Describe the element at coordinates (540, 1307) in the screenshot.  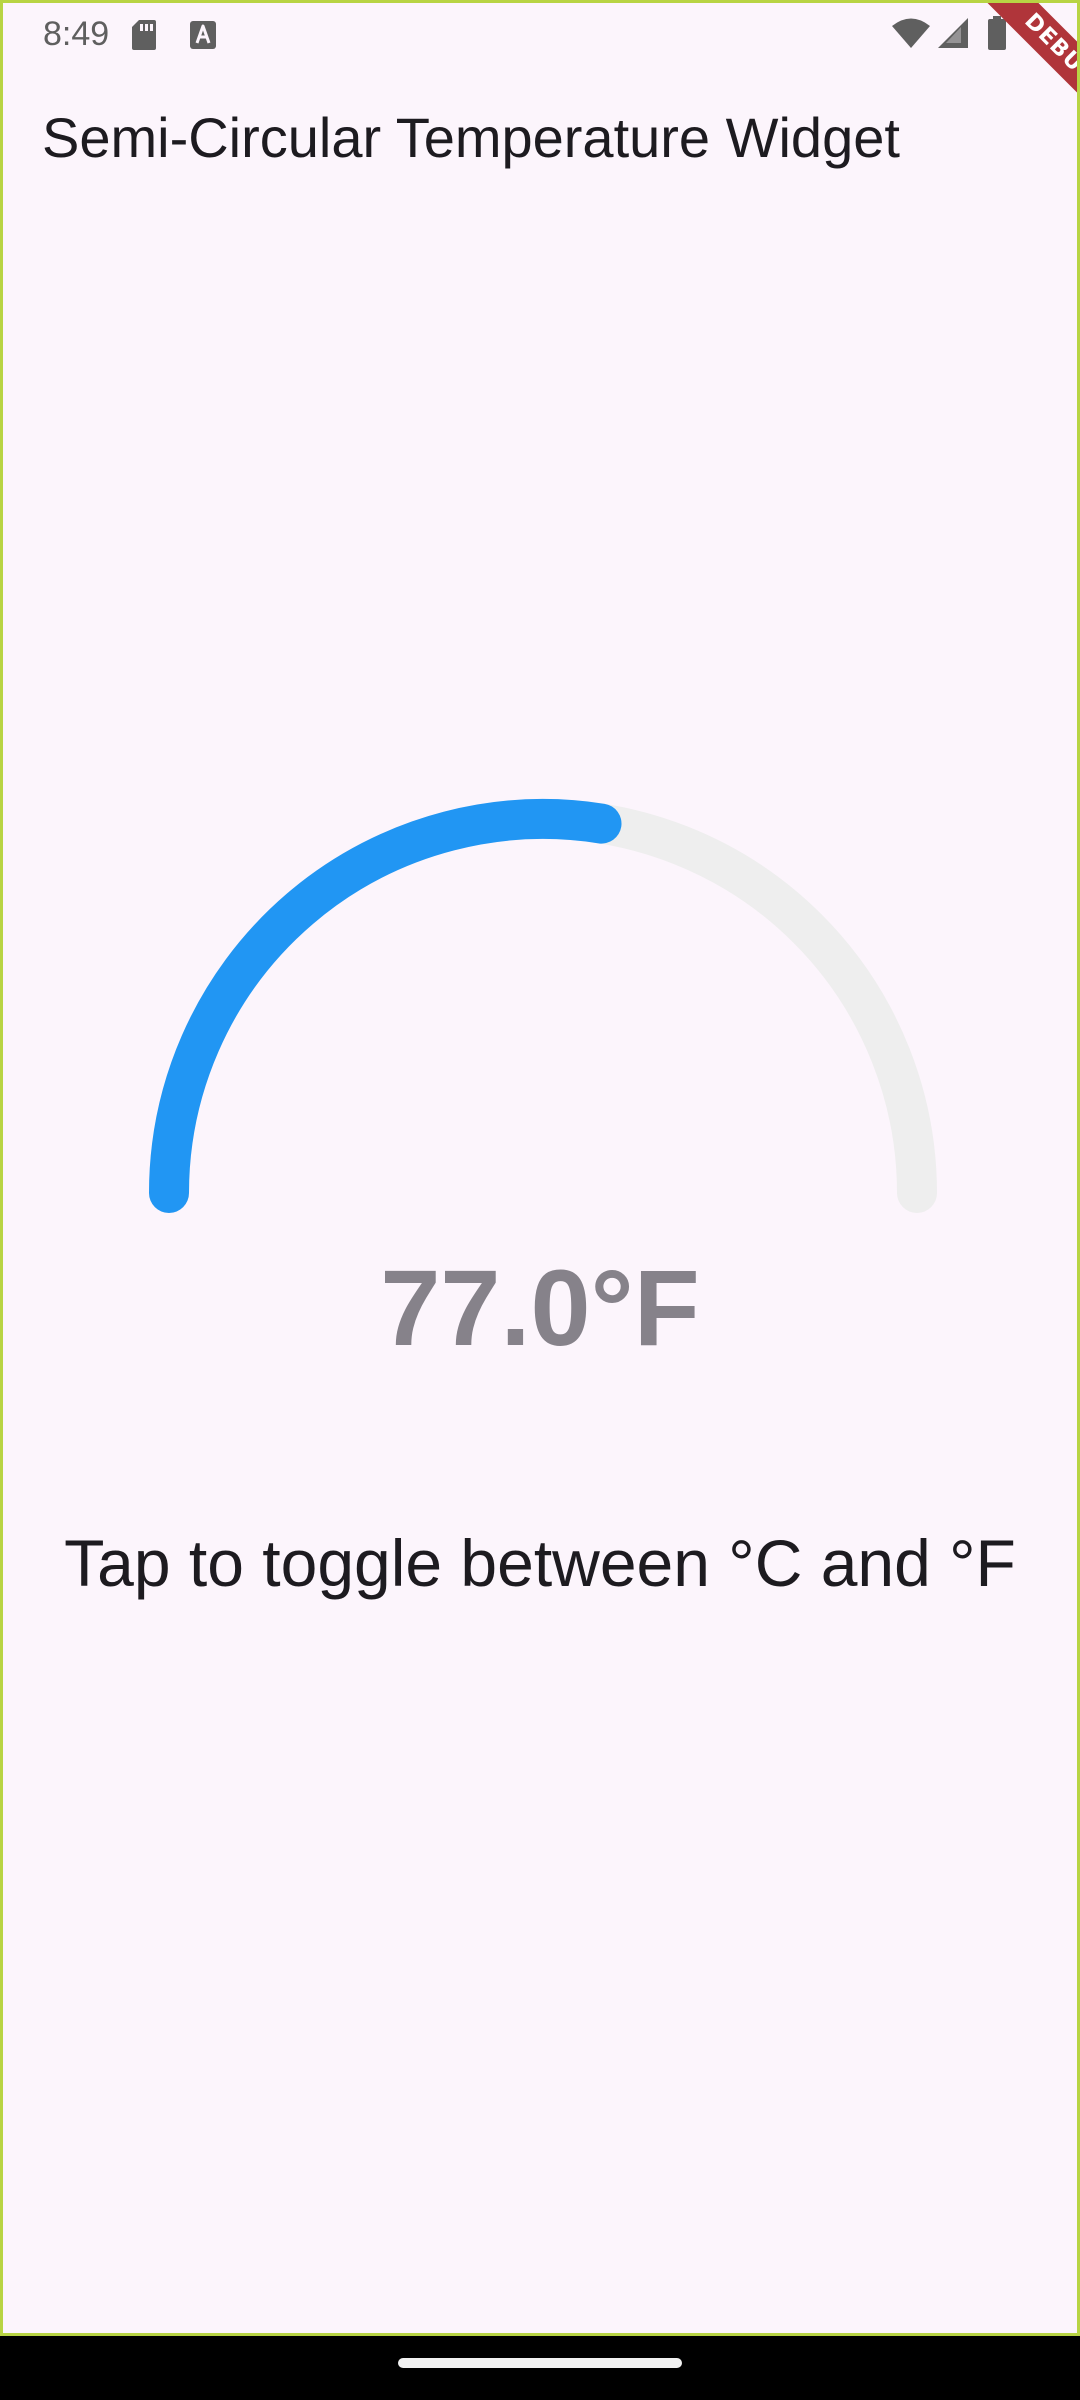
I see `temperature-value: 77.0°F` at that location.